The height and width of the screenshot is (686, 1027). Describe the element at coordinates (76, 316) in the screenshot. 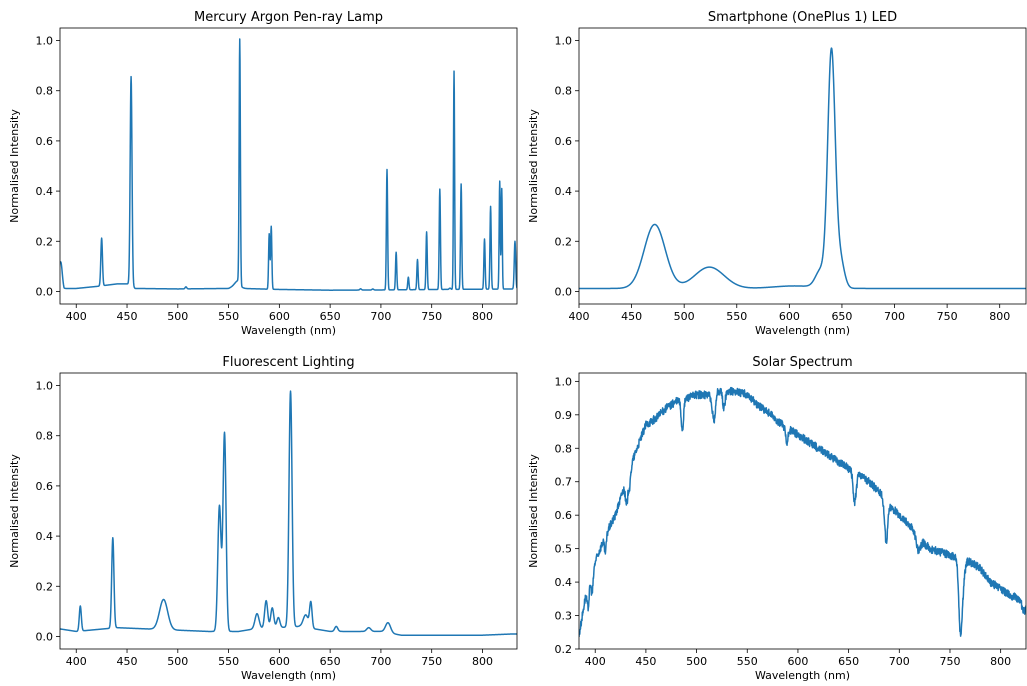

I see `p0-xtick-label: 400` at that location.